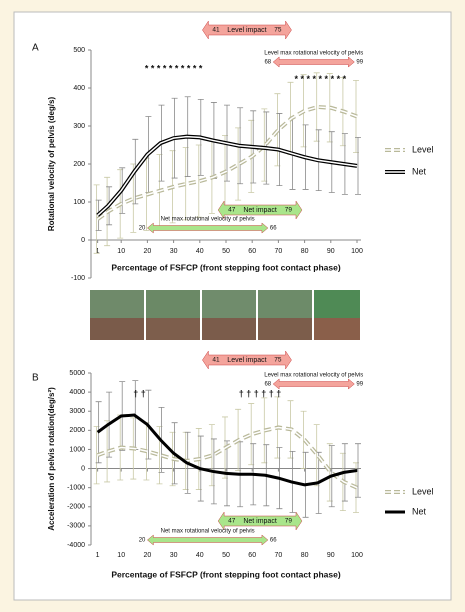  Describe the element at coordinates (77, 449) in the screenshot. I see `y-tick-label: 1000` at that location.